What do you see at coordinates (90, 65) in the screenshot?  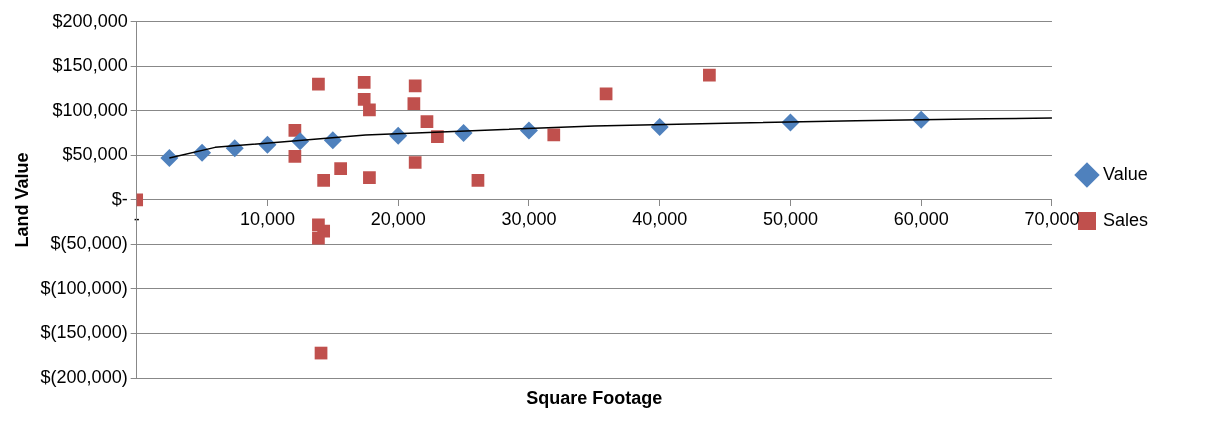 I see `y-tick-label: $150,000` at bounding box center [90, 65].